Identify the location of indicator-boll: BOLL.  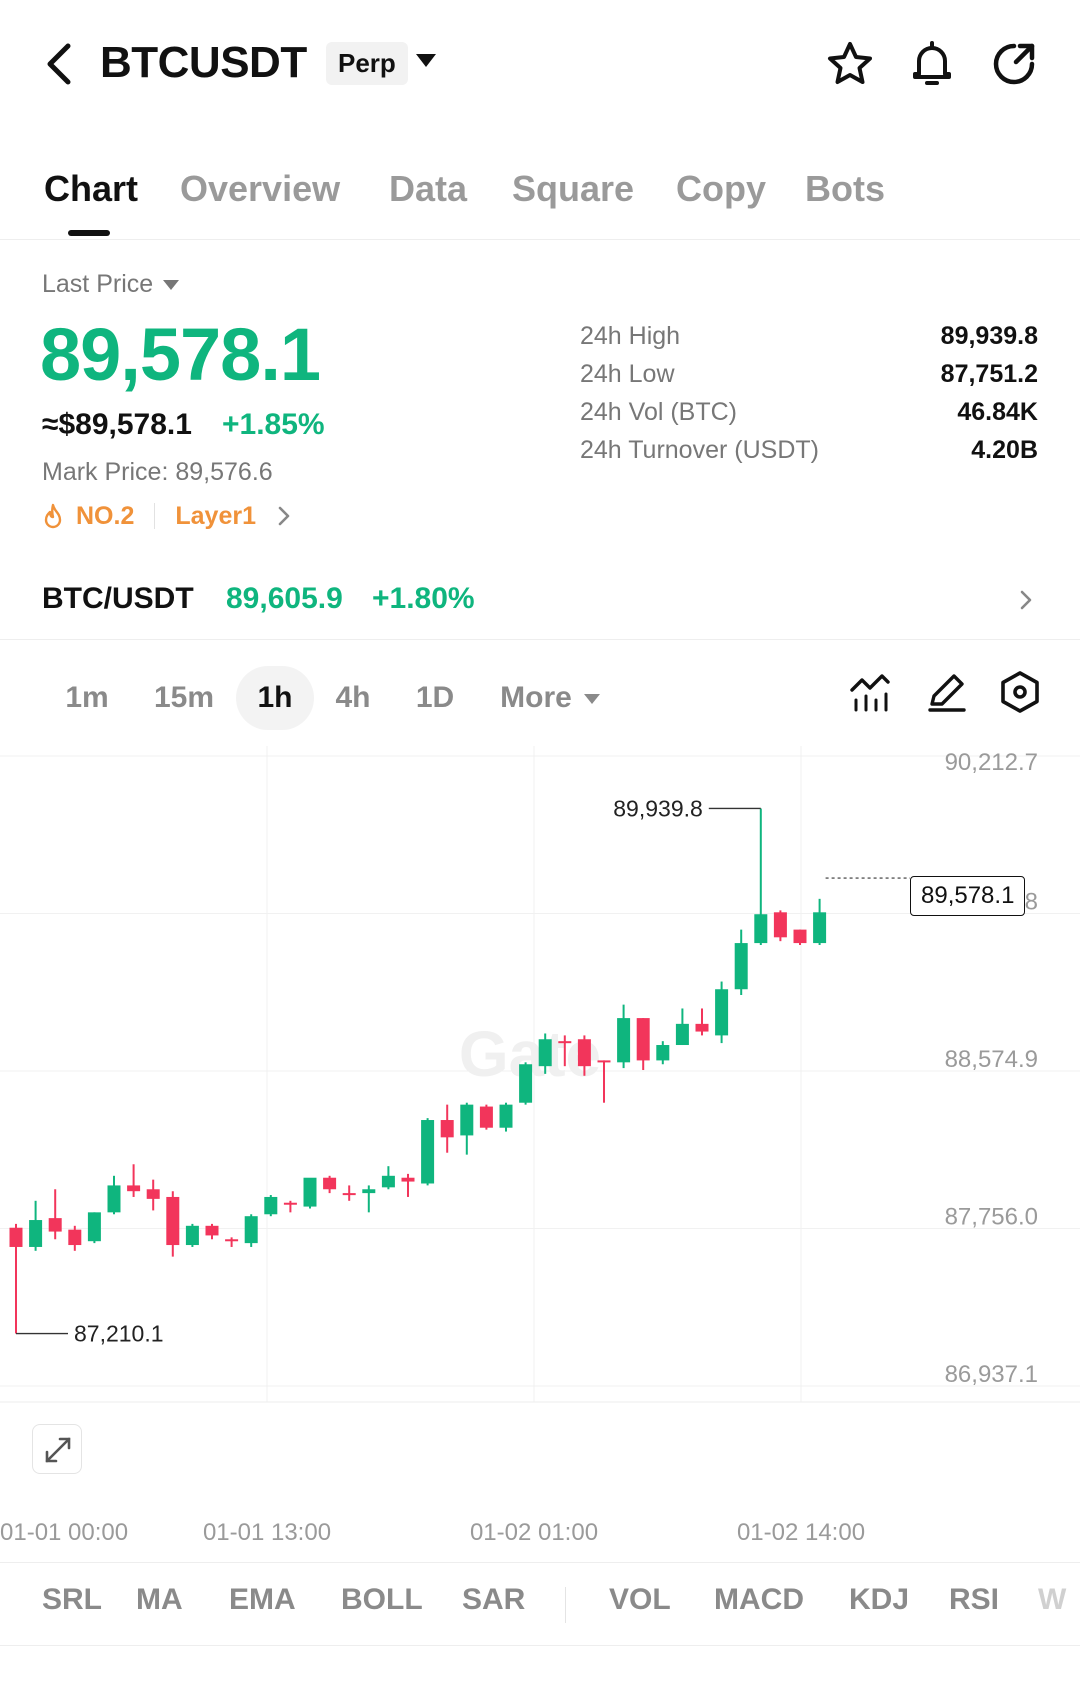
(382, 1599).